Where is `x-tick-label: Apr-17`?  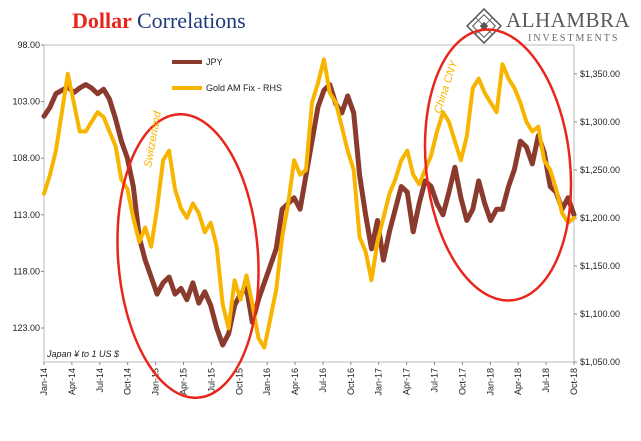
x-tick-label: Apr-17 is located at coordinates (407, 381).